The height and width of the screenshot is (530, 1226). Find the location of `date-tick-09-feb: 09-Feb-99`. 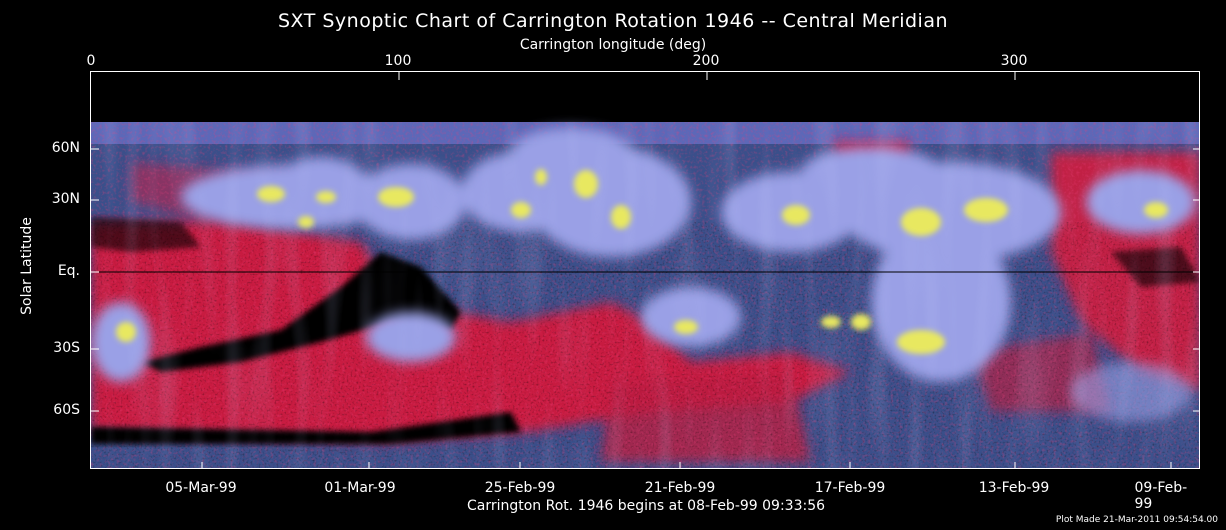

date-tick-09-feb: 09-Feb-99 is located at coordinates (1161, 496).